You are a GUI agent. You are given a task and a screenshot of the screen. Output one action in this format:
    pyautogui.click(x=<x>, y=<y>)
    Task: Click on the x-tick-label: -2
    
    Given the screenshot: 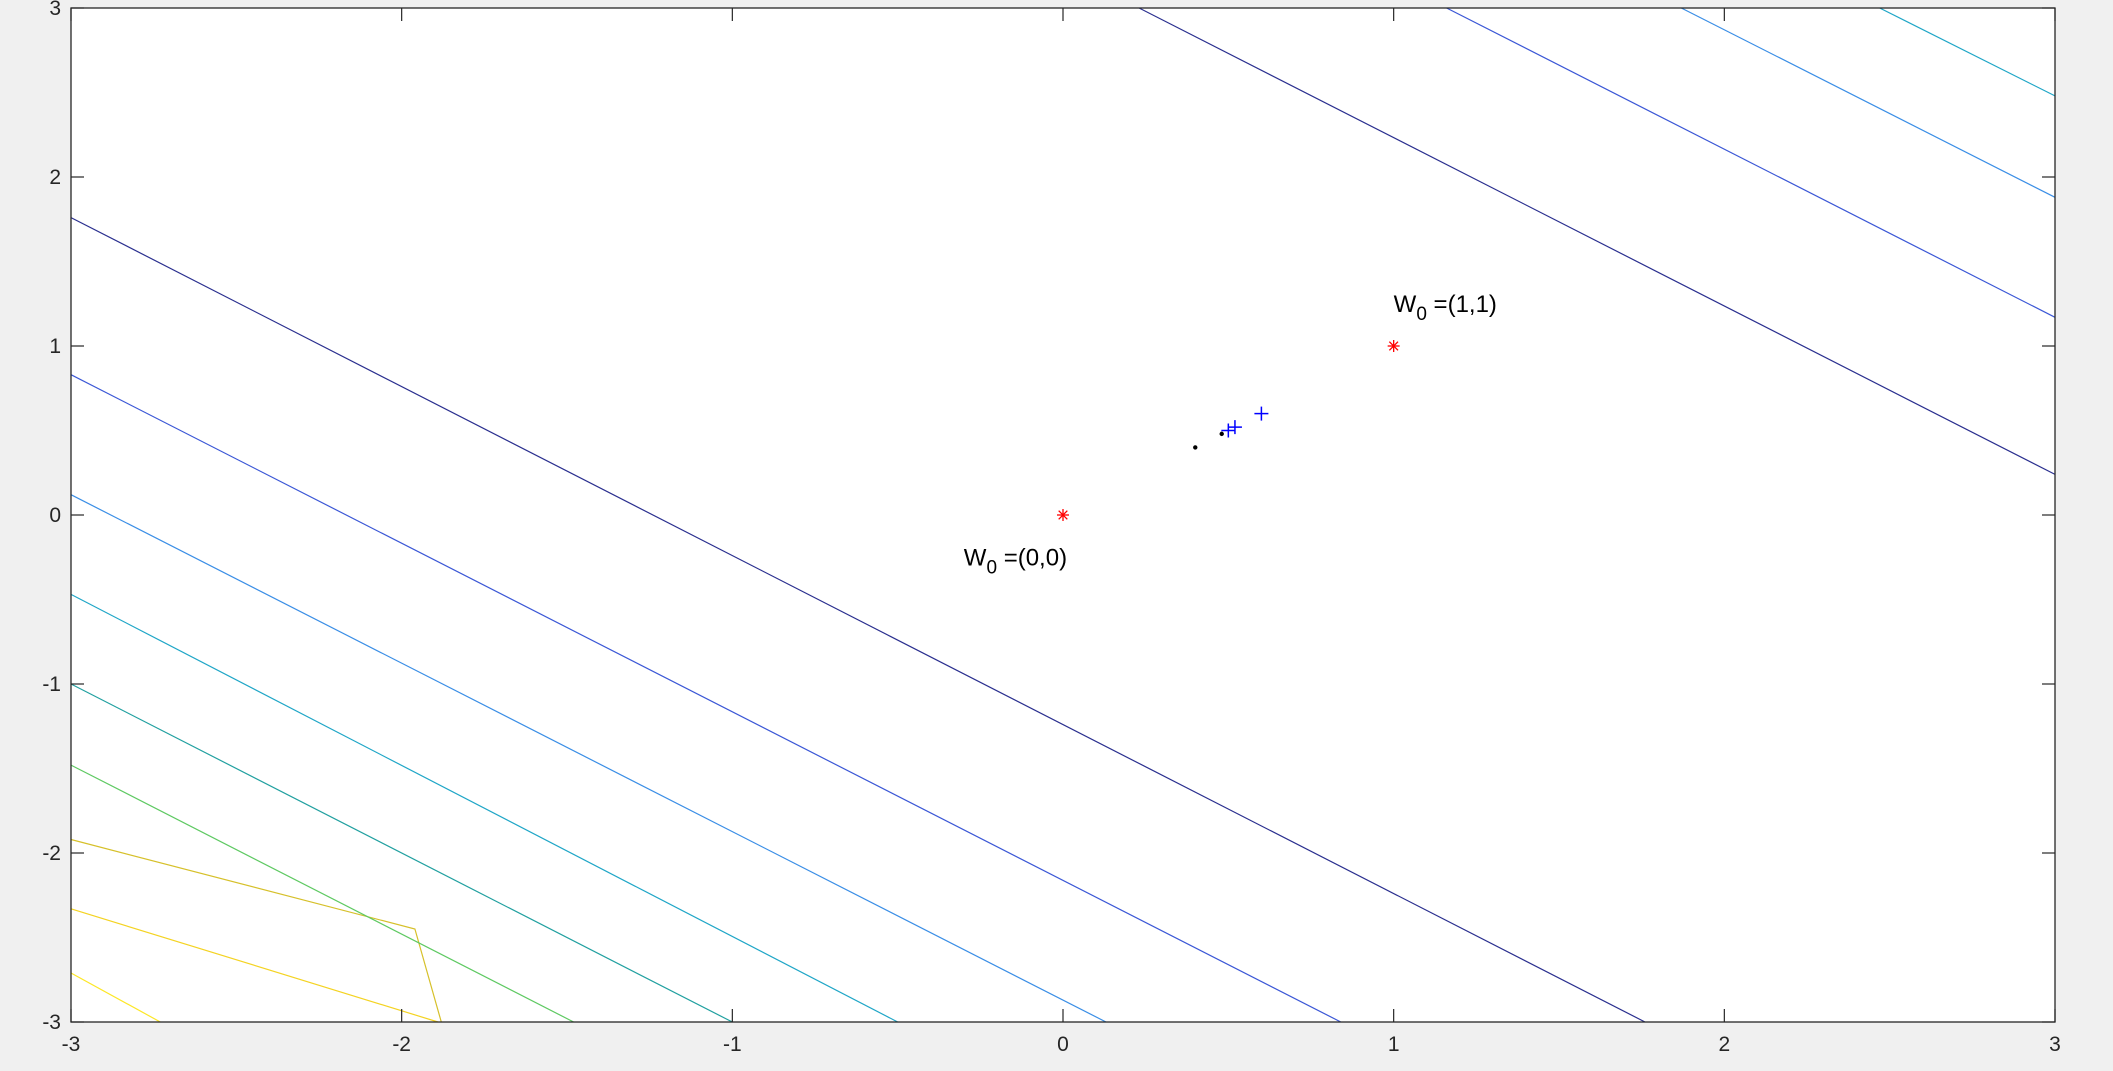 What is the action you would take?
    pyautogui.click(x=401, y=1044)
    